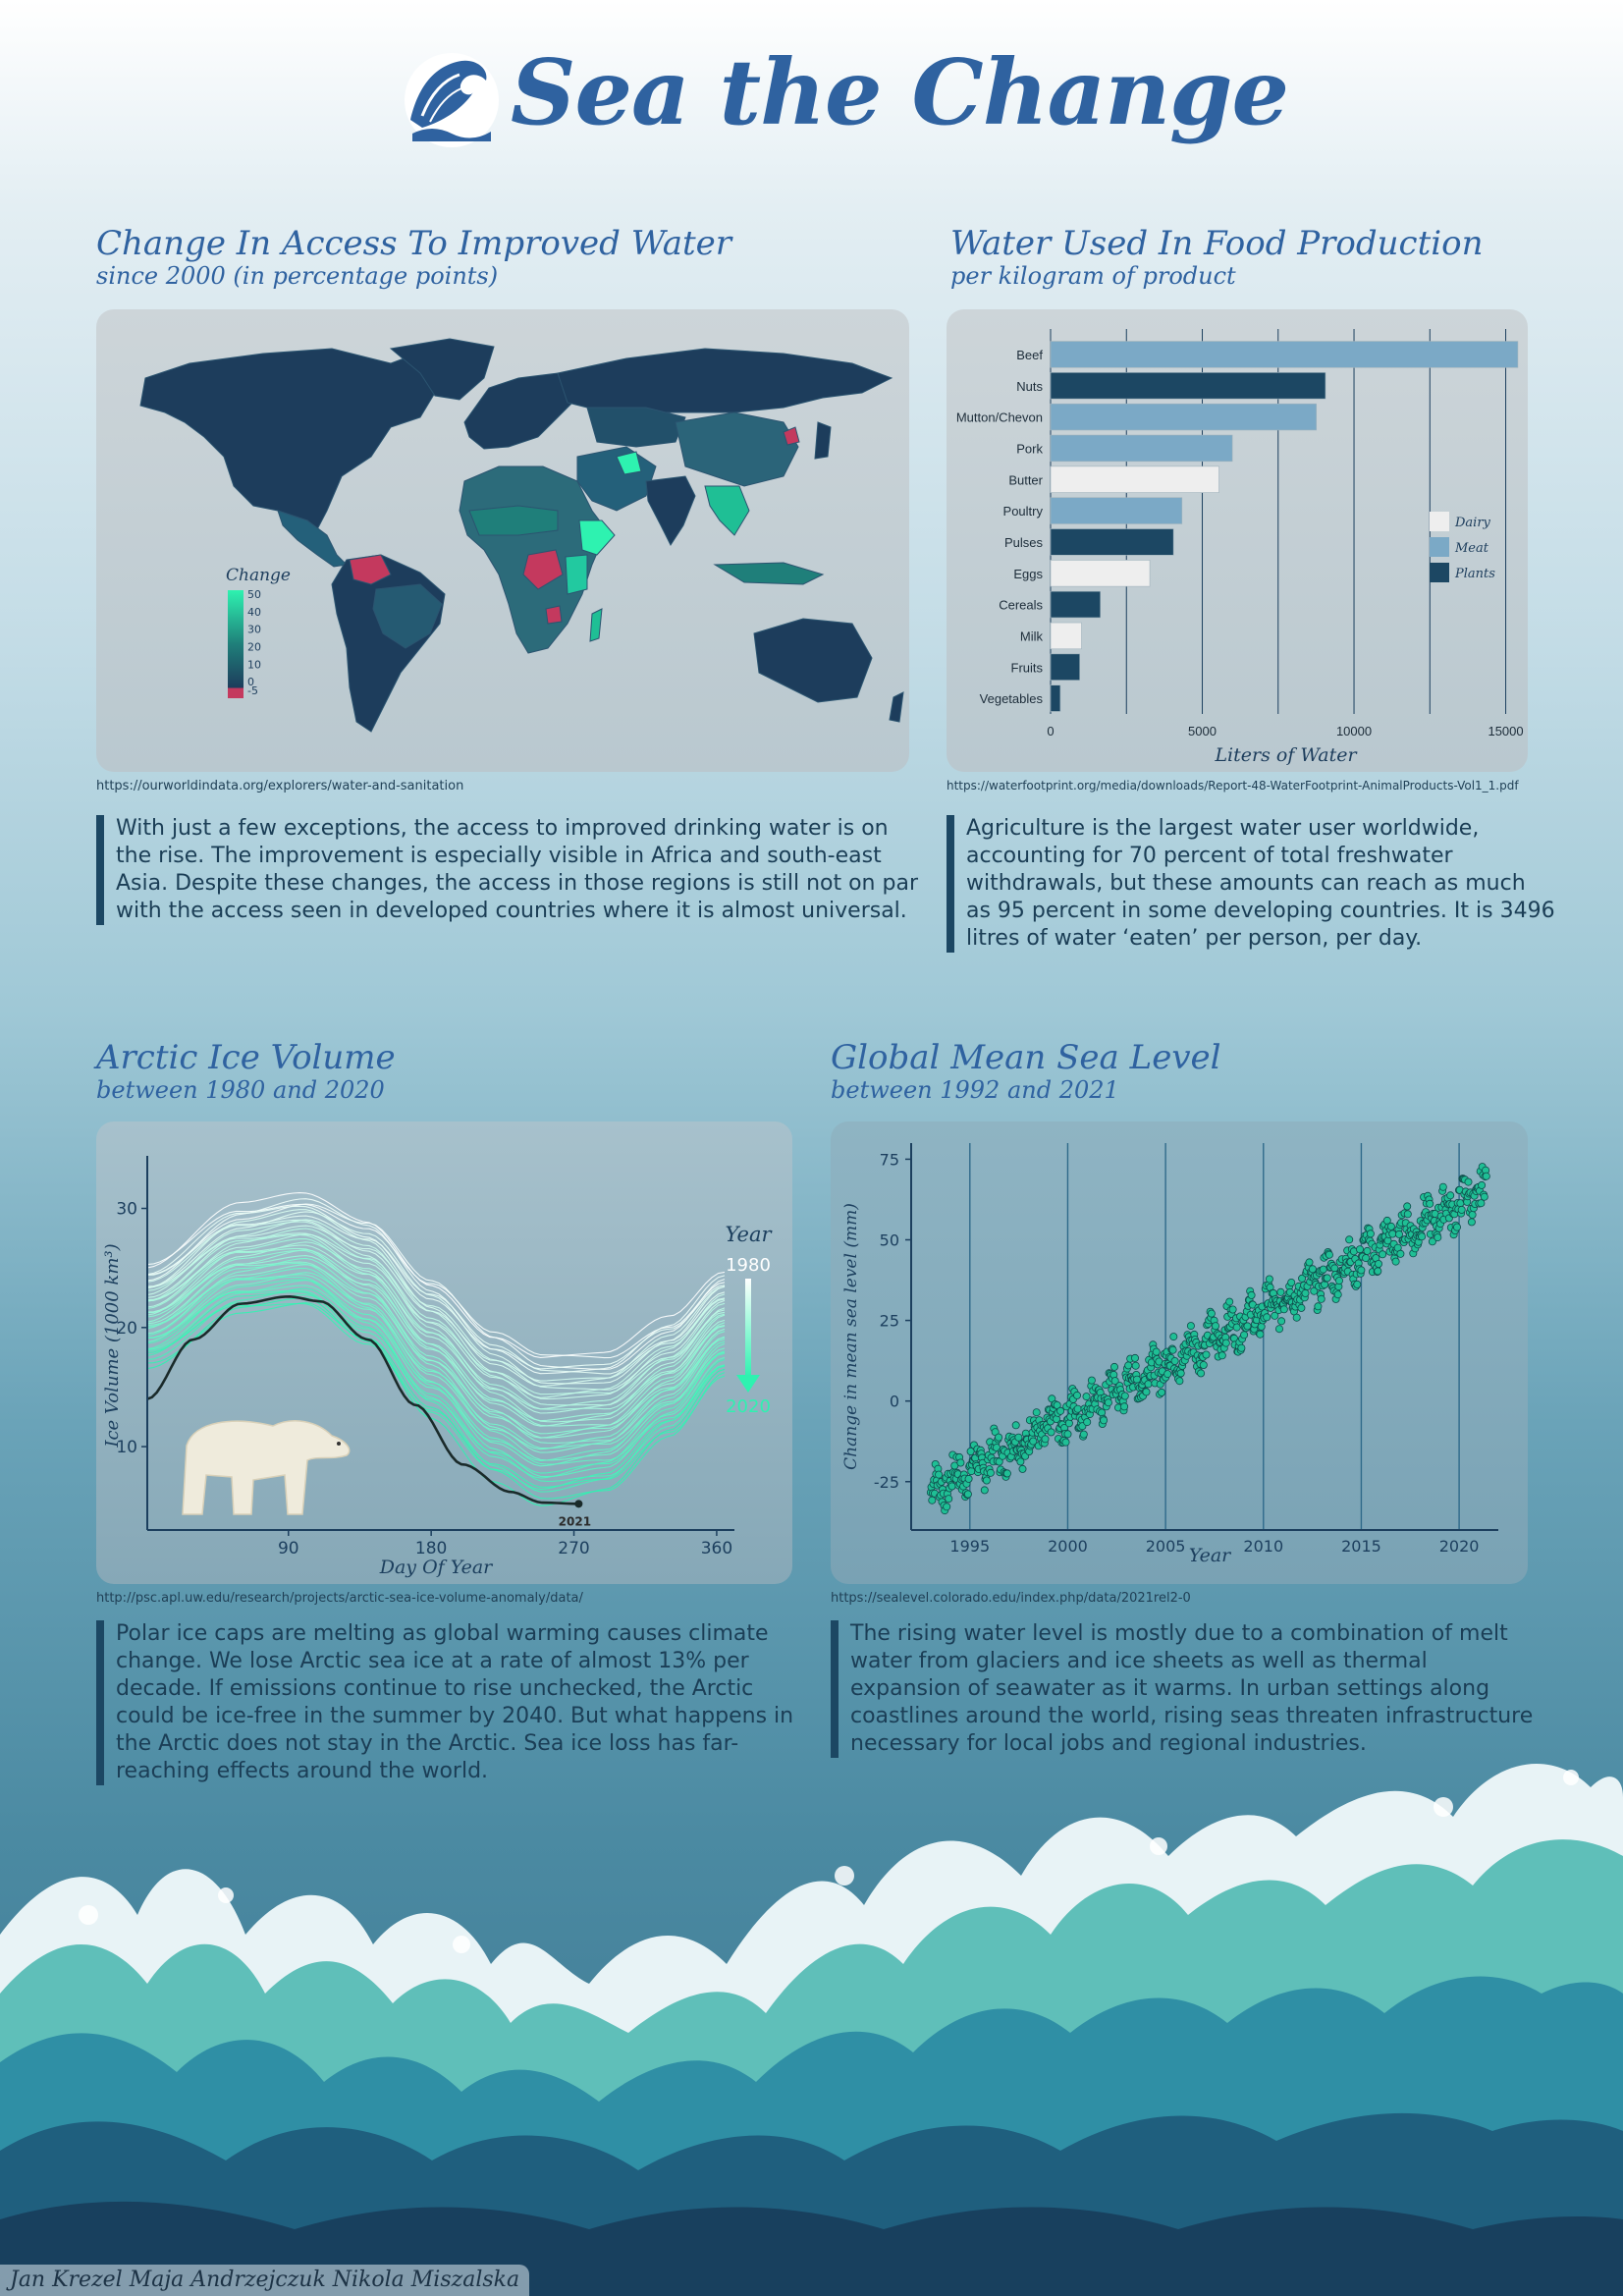 This screenshot has width=1623, height=2296. Describe the element at coordinates (414, 243) in the screenshot. I see `water-access-title: Change In Access To Improved Water` at that location.